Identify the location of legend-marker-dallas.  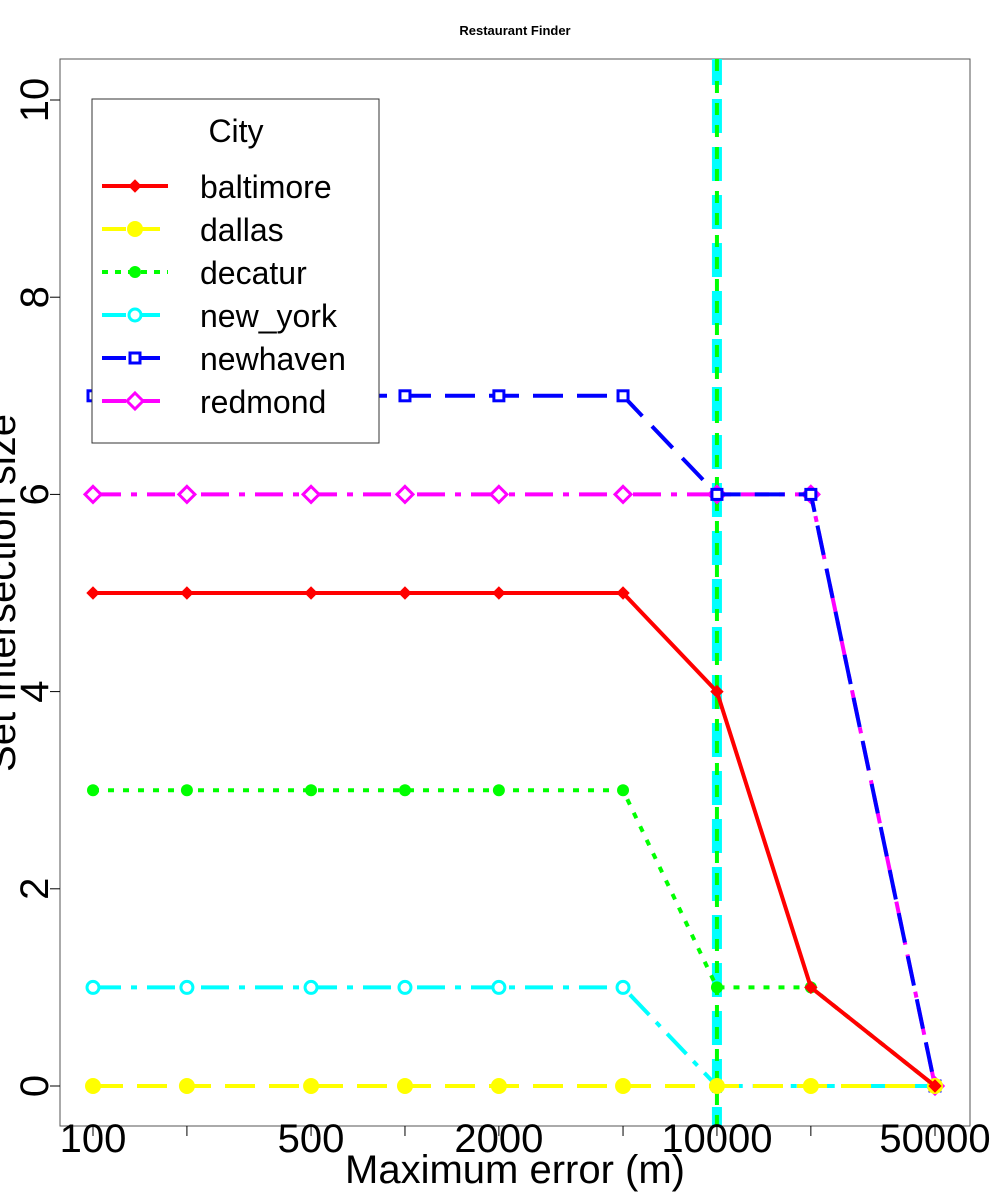
(135, 229).